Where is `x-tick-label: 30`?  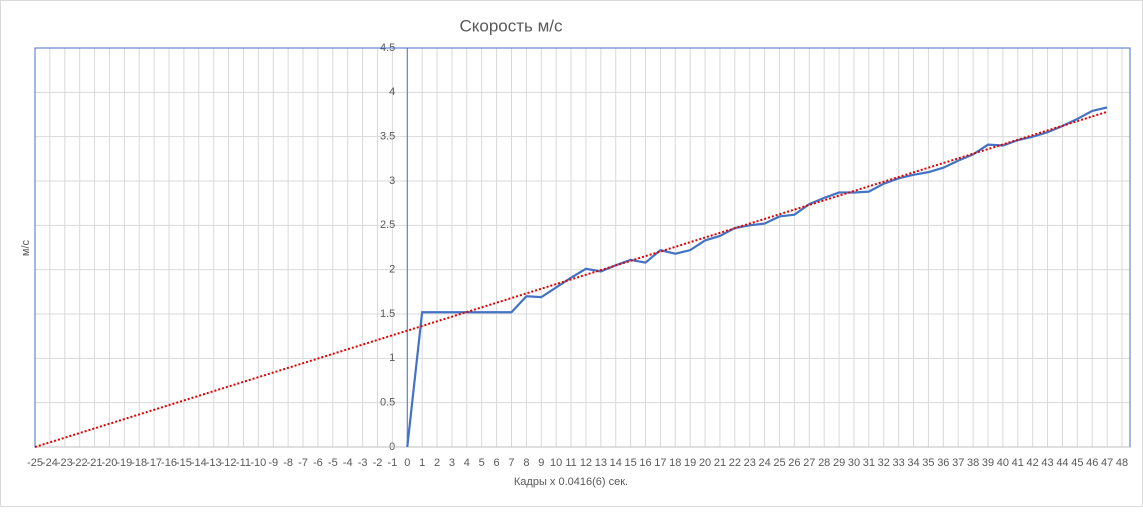
x-tick-label: 30 is located at coordinates (854, 463).